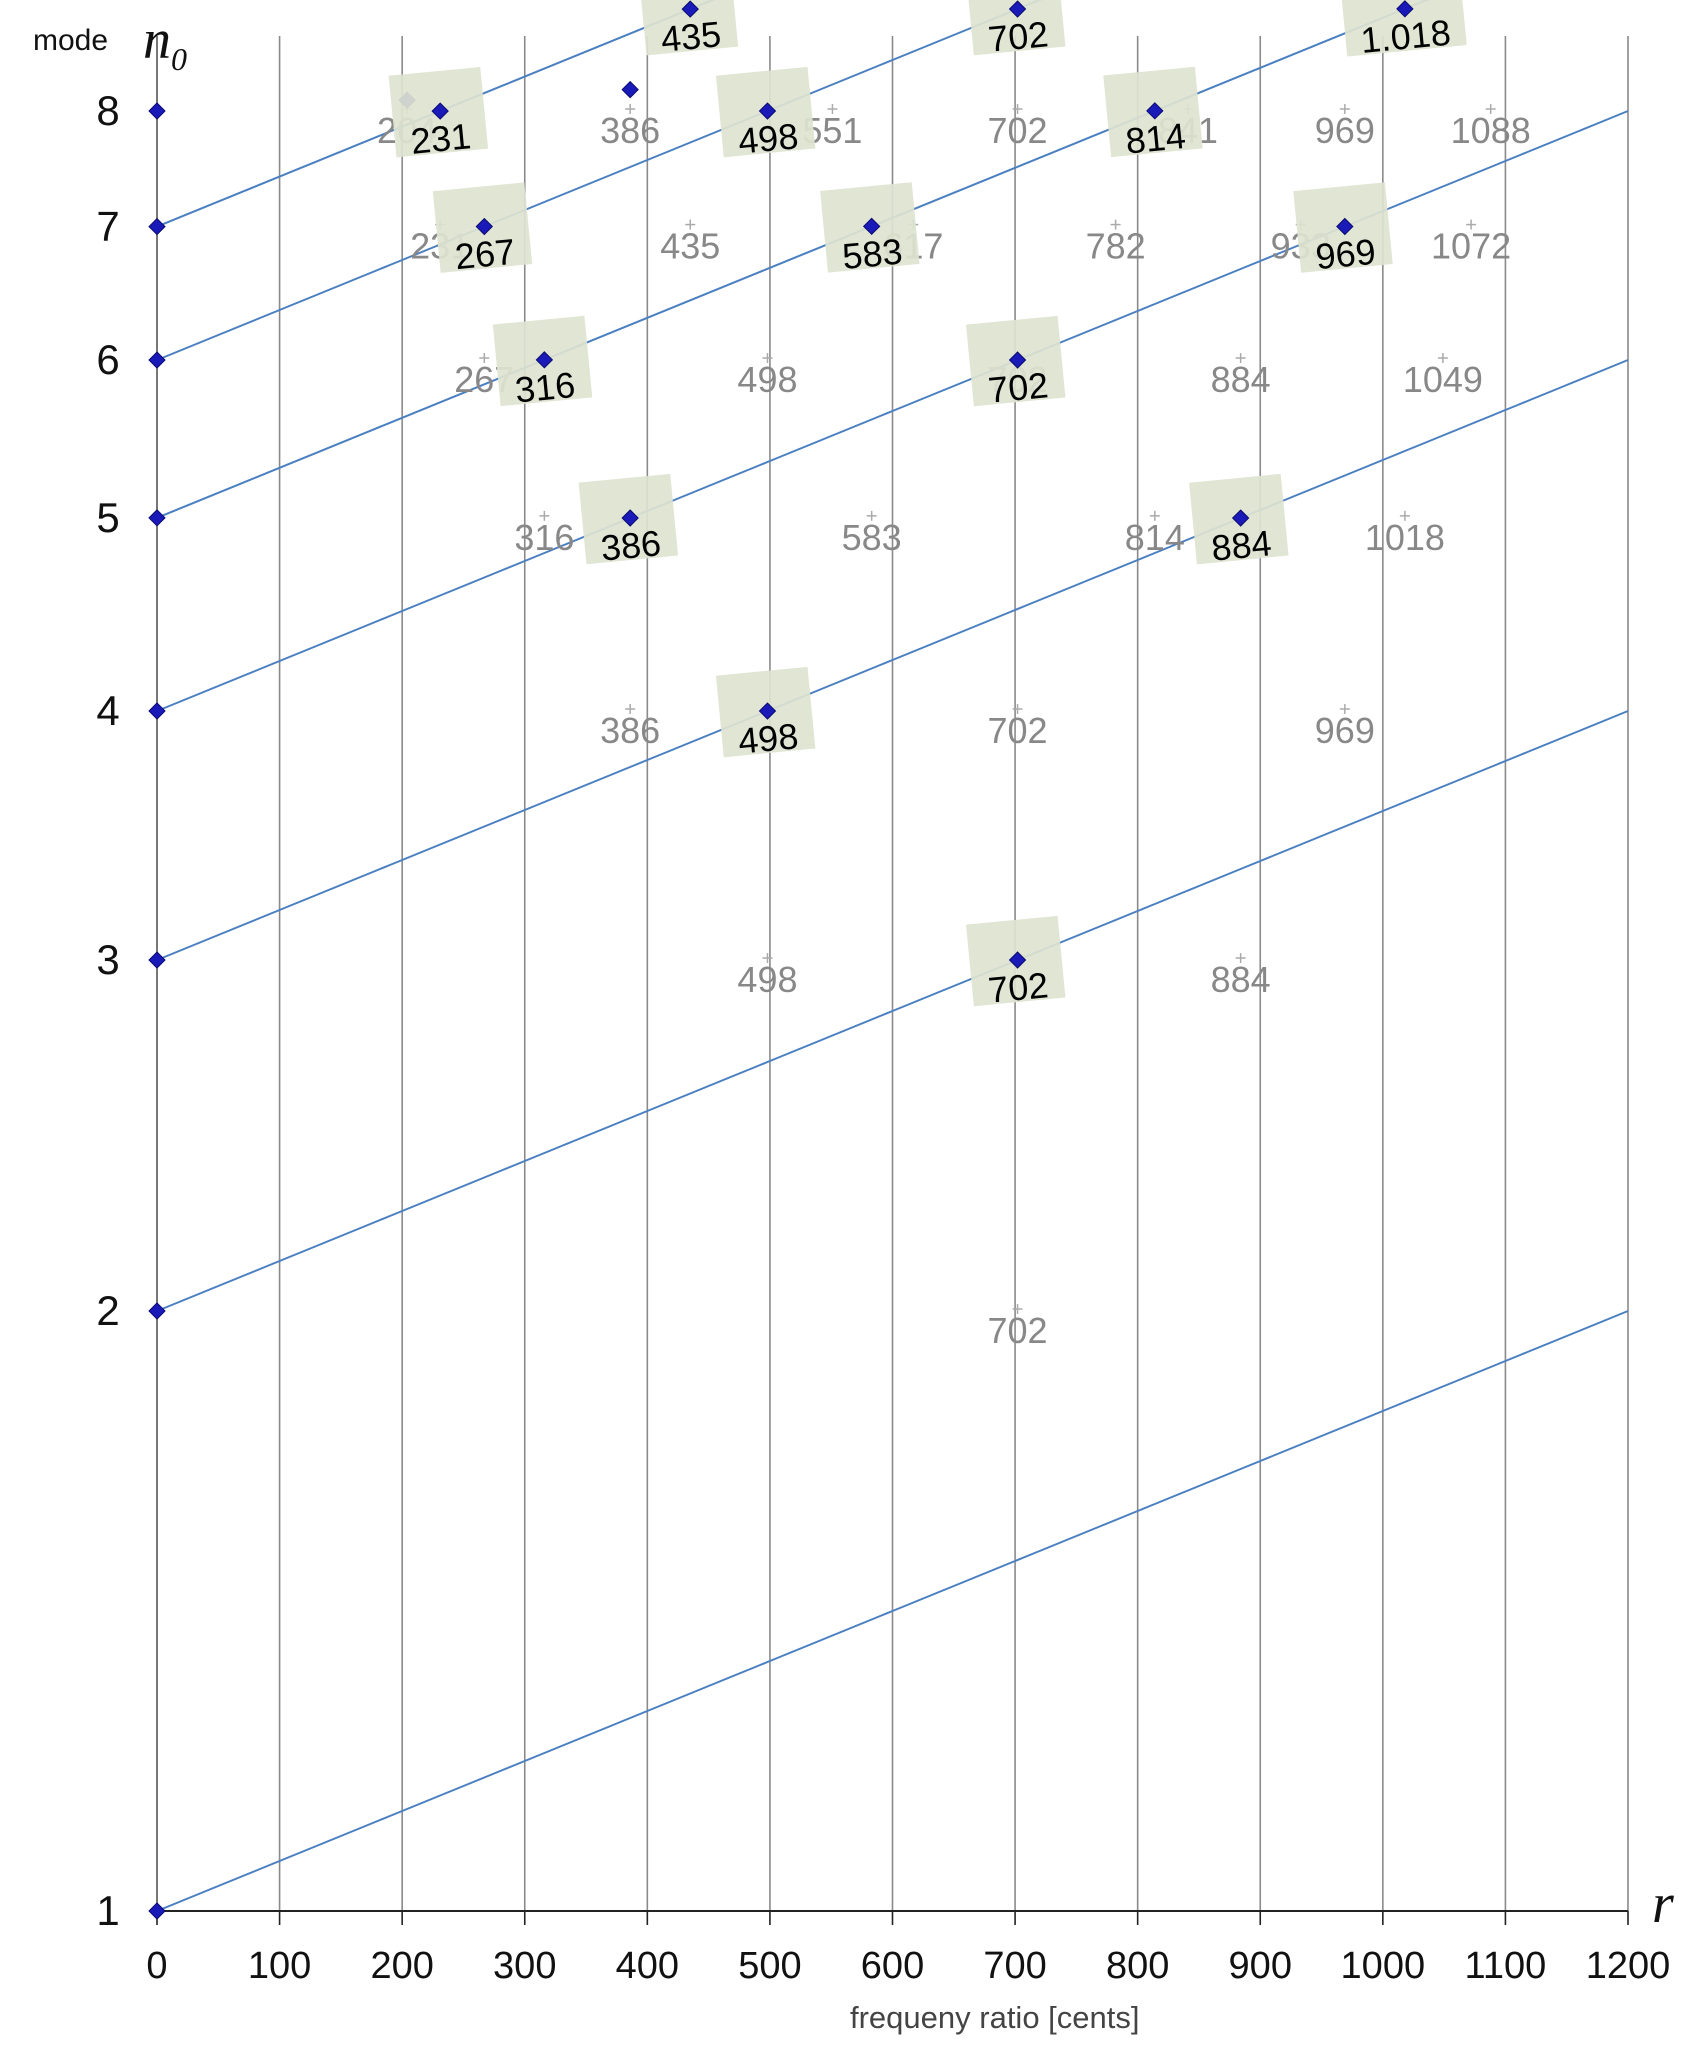  Describe the element at coordinates (279, 1966) in the screenshot. I see `x-tick-label: 100` at that location.